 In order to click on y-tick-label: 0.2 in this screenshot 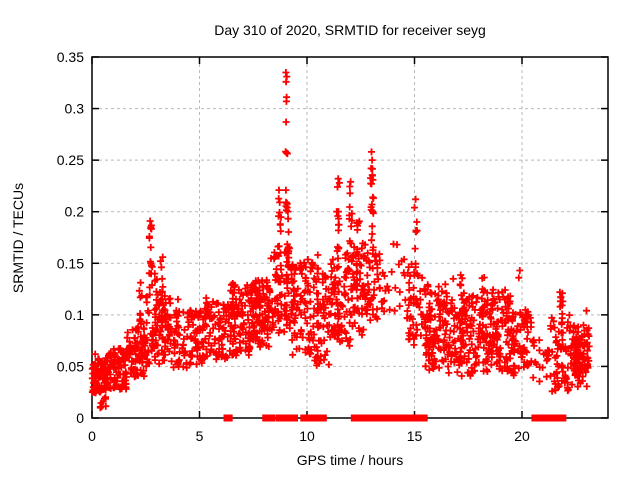, I will do `click(75, 212)`.